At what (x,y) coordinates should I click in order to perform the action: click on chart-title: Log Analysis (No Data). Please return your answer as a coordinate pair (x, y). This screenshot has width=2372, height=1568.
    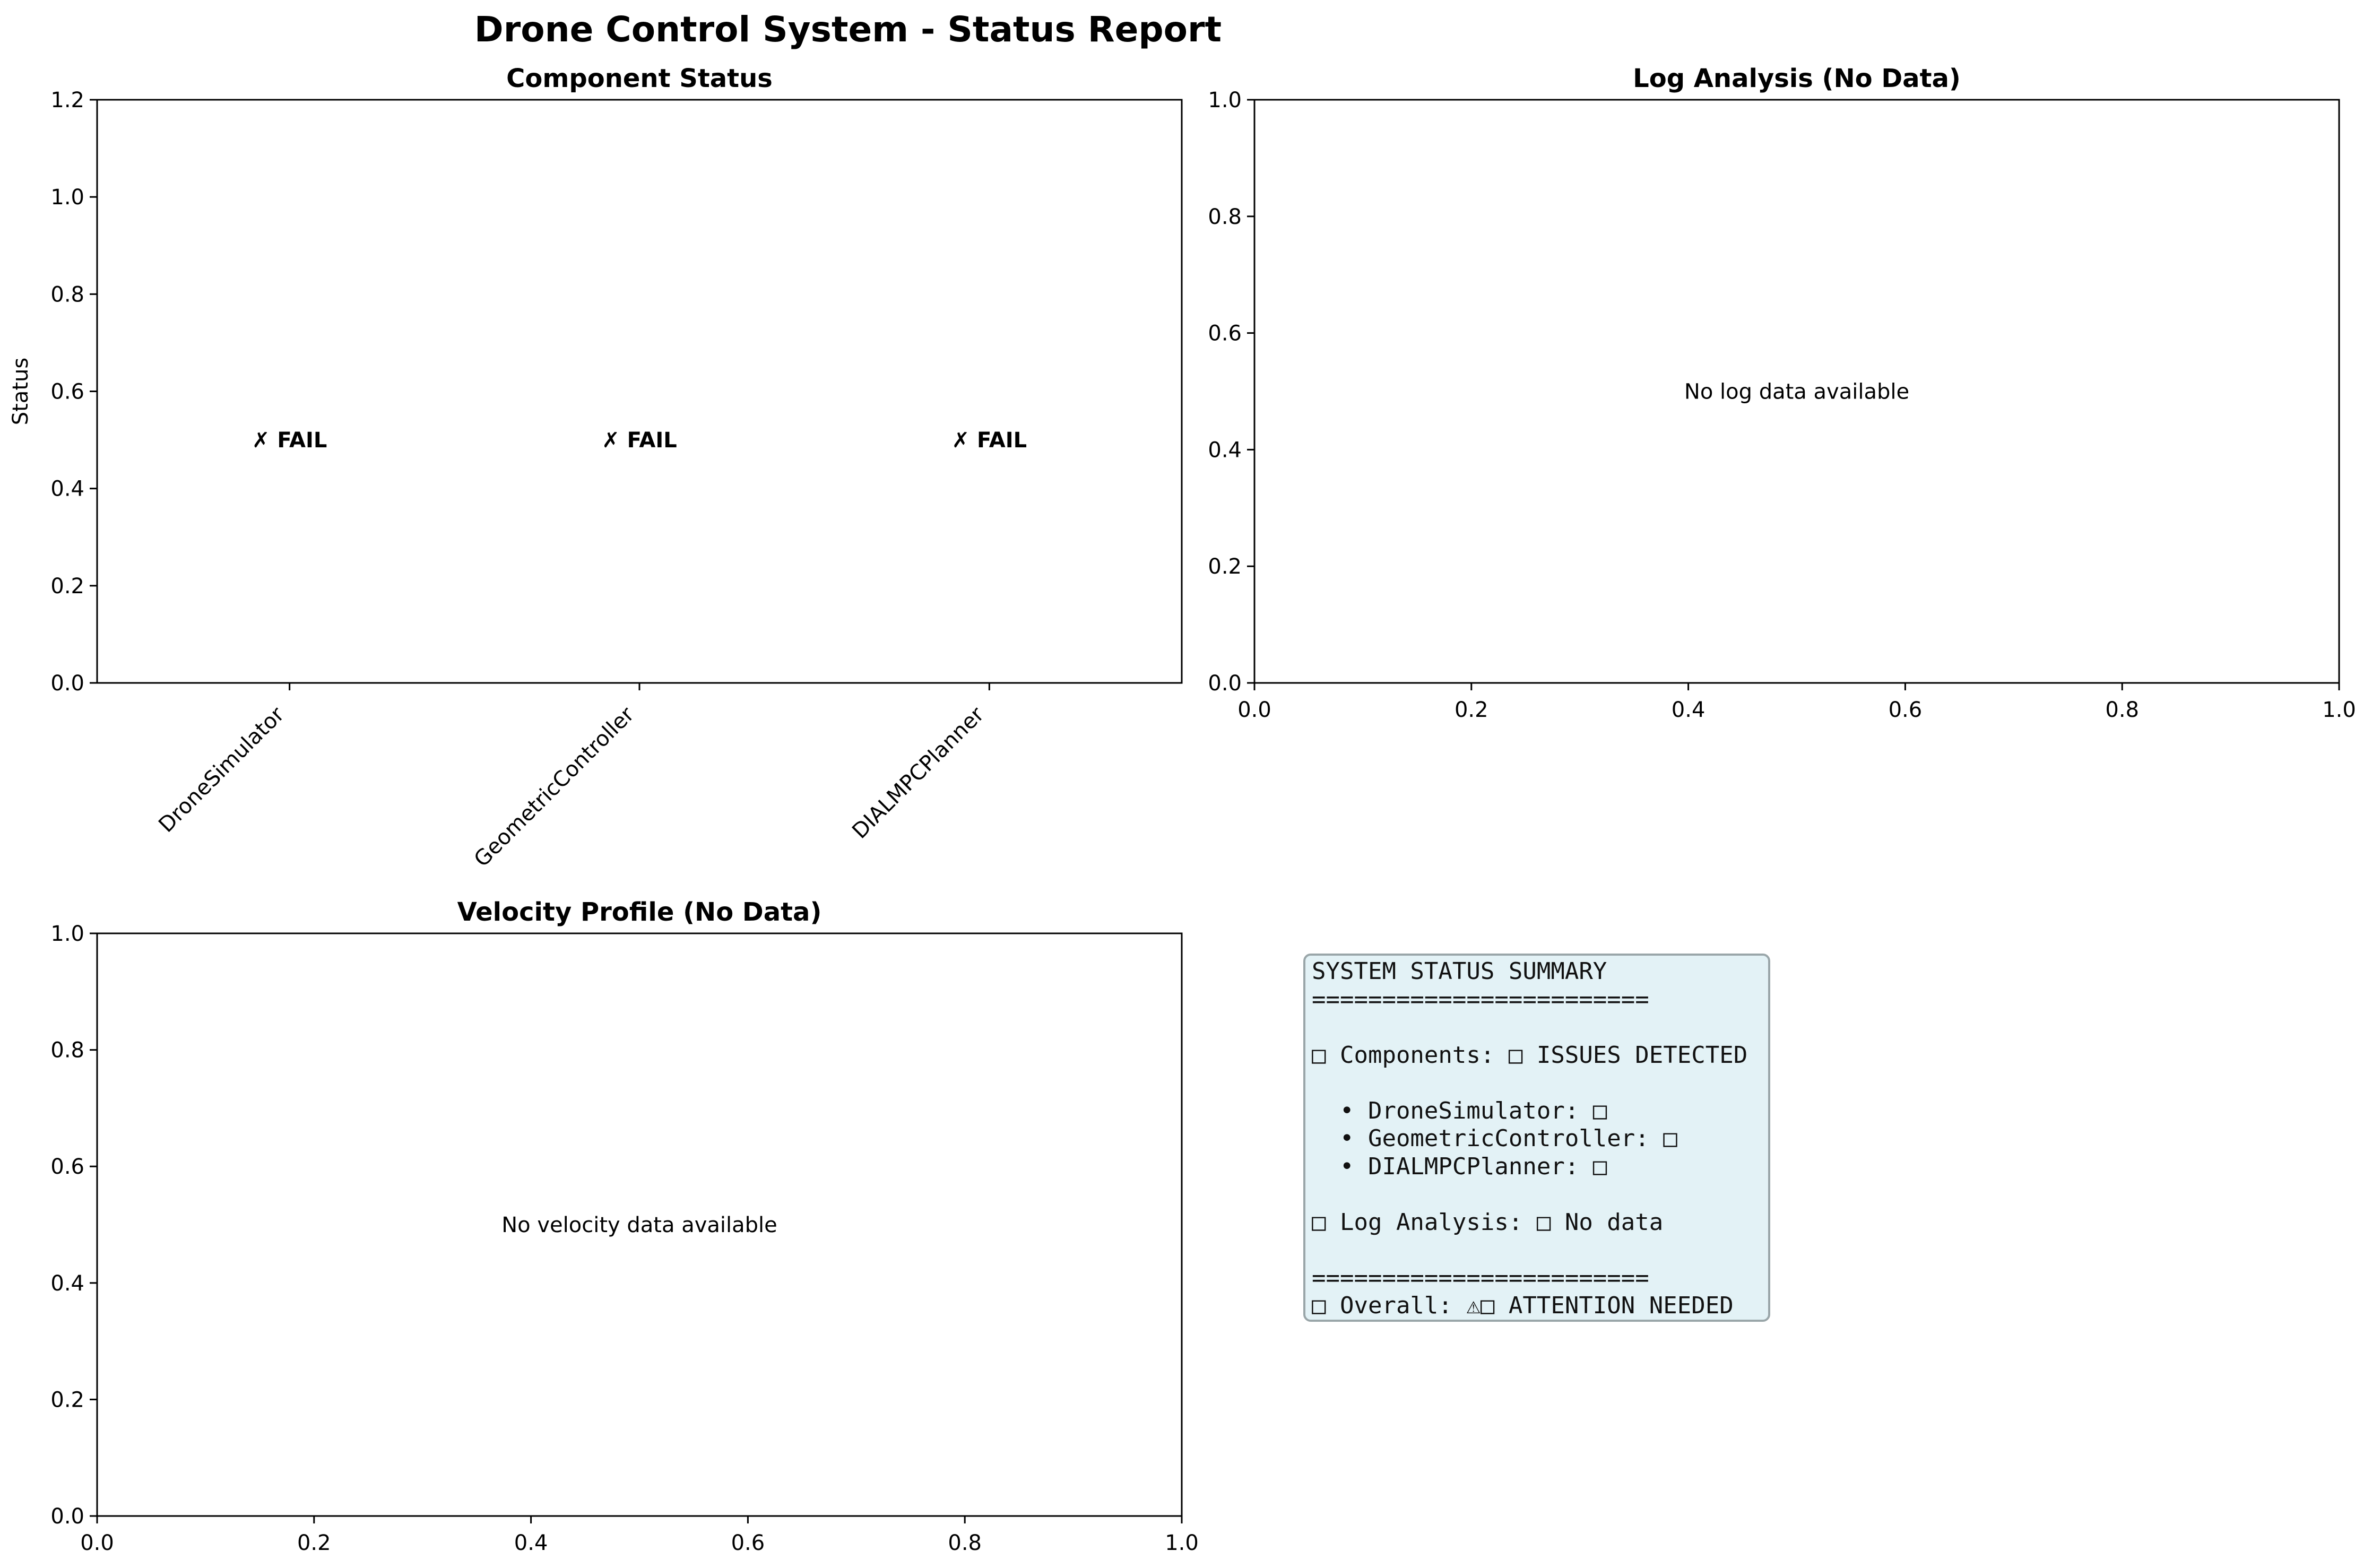
    Looking at the image, I should click on (1797, 78).